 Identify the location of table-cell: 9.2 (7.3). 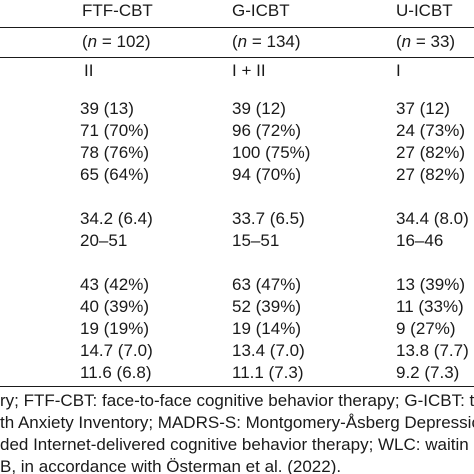
(428, 372).